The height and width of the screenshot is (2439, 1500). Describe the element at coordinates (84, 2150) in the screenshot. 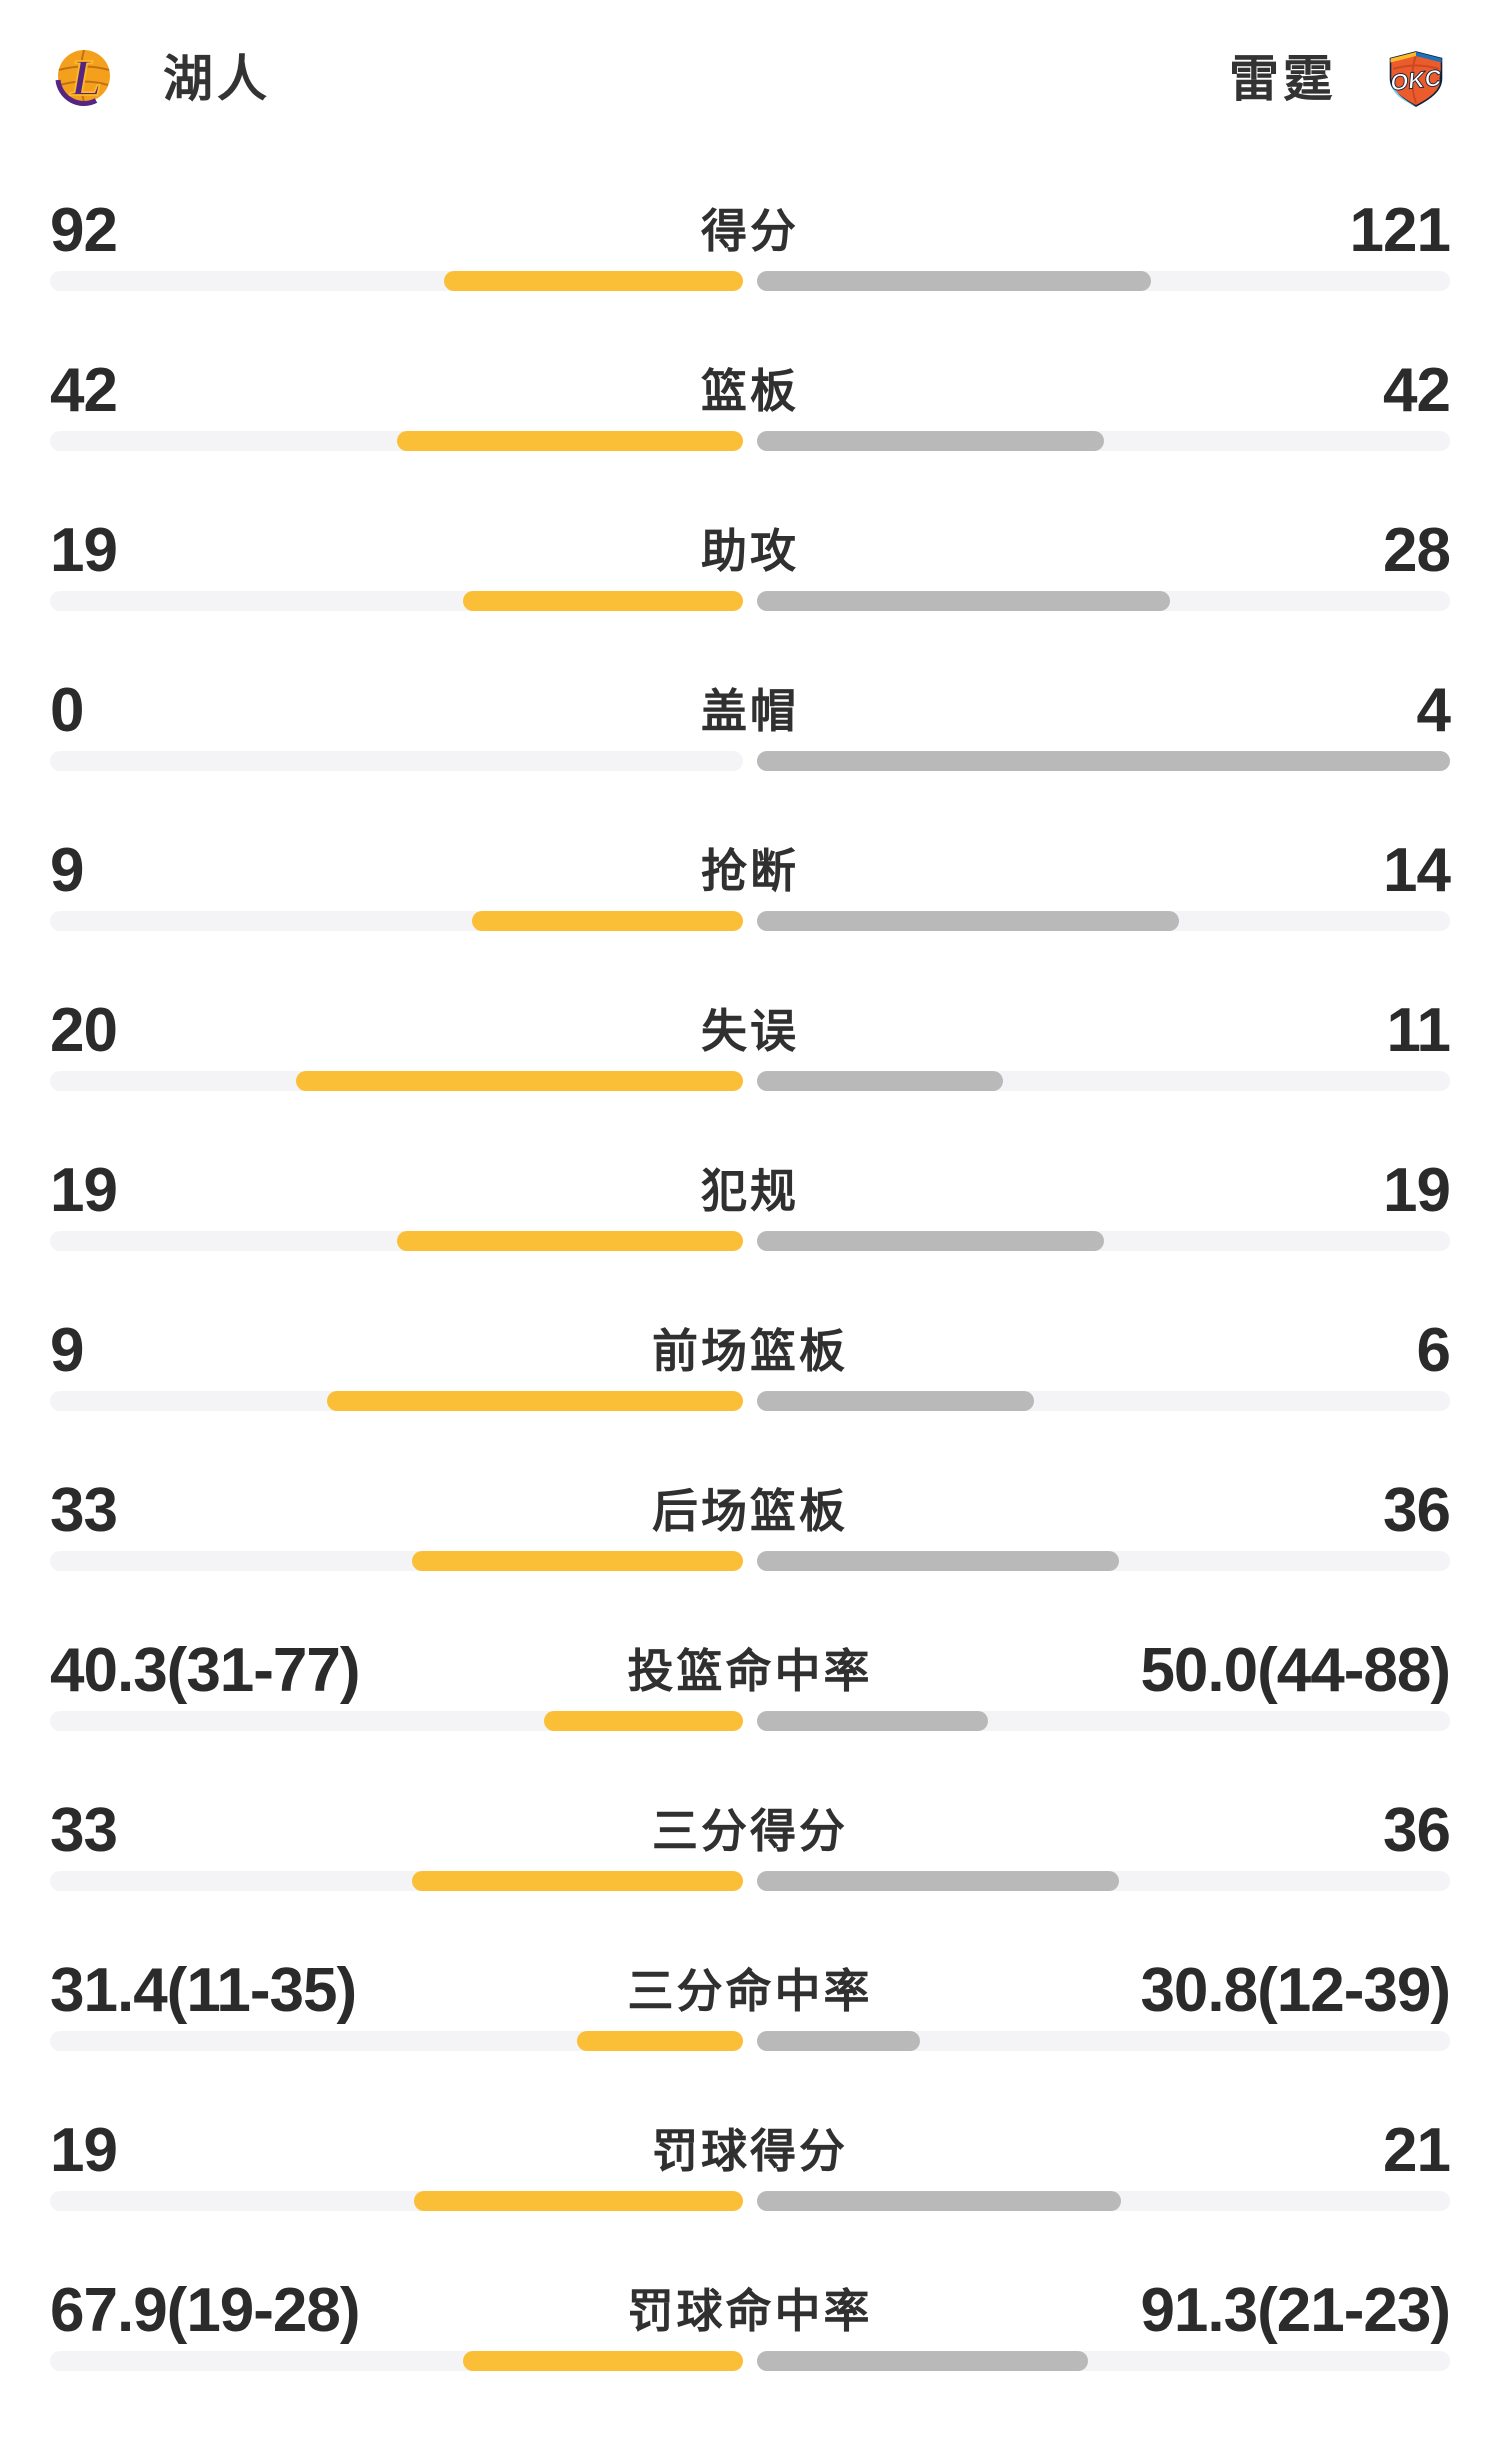

I see `home-value: 19` at that location.